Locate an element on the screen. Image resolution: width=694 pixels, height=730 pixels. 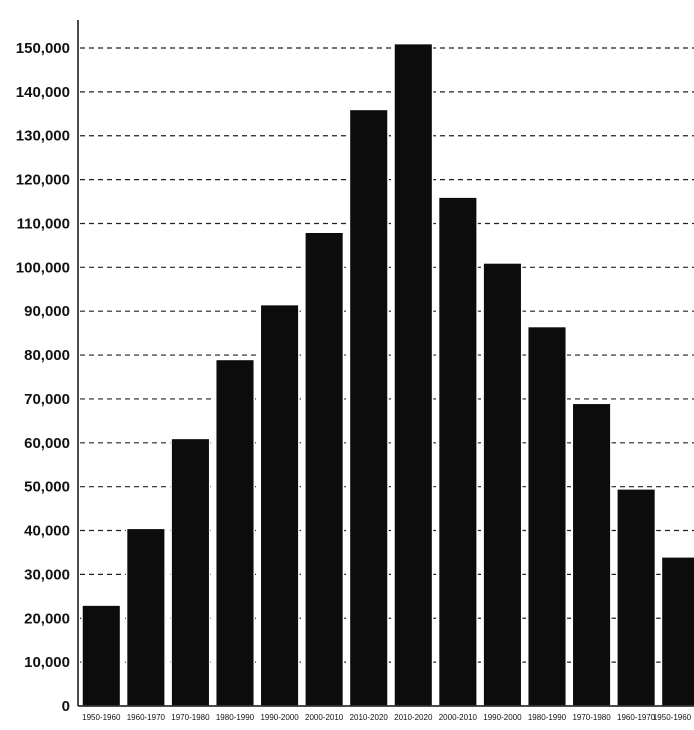
y-tick-label: 40,000 is located at coordinates (47, 531).